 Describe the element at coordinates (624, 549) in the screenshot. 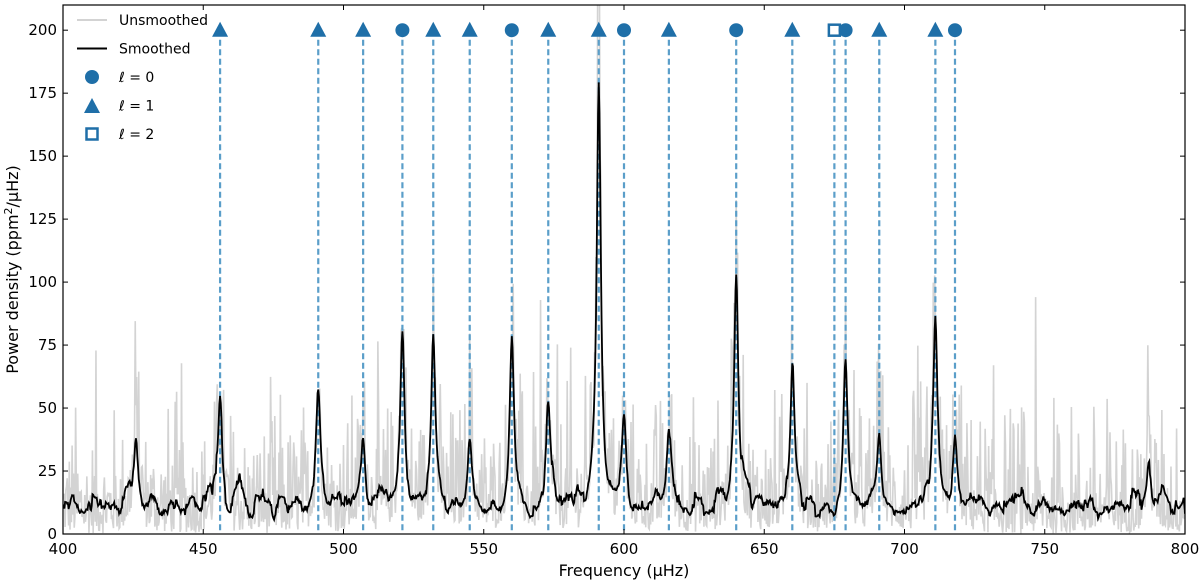

I see `x-tick-label: 600` at that location.